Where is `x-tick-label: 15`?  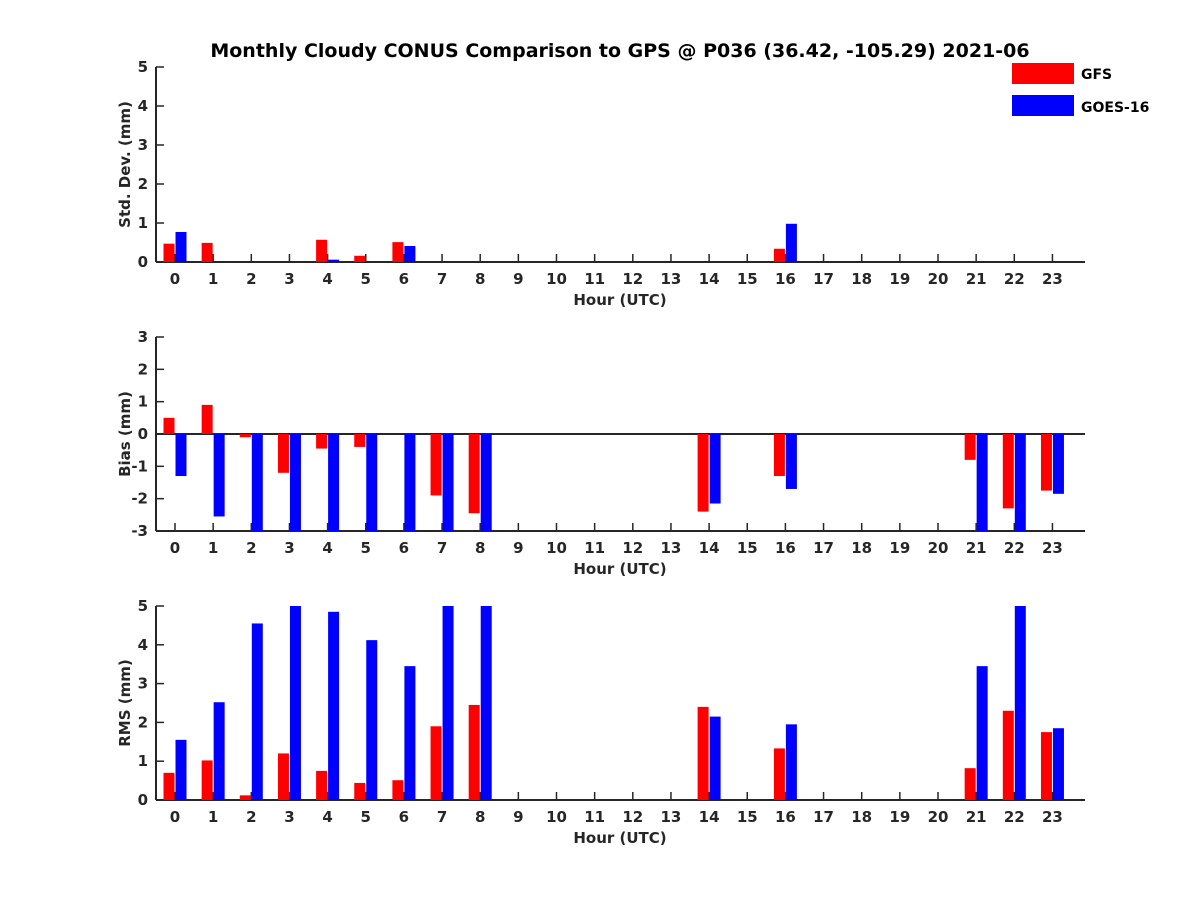
x-tick-label: 15 is located at coordinates (747, 817).